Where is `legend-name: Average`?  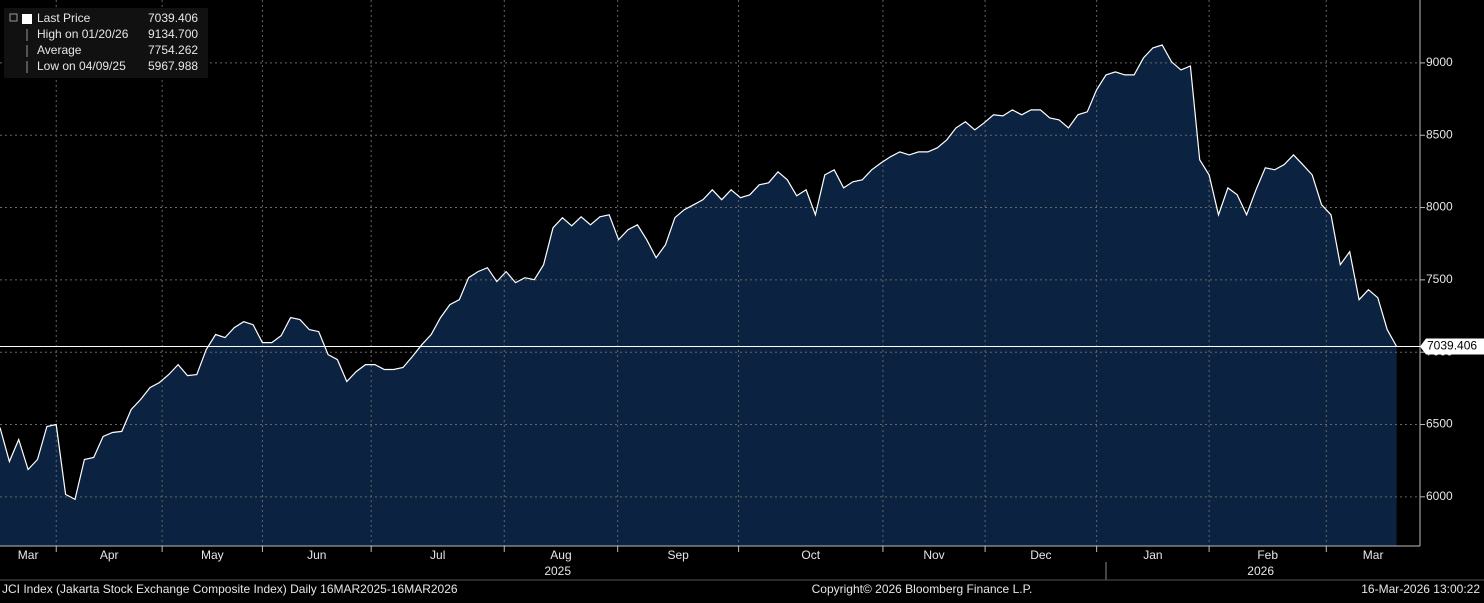 legend-name: Average is located at coordinates (59, 50).